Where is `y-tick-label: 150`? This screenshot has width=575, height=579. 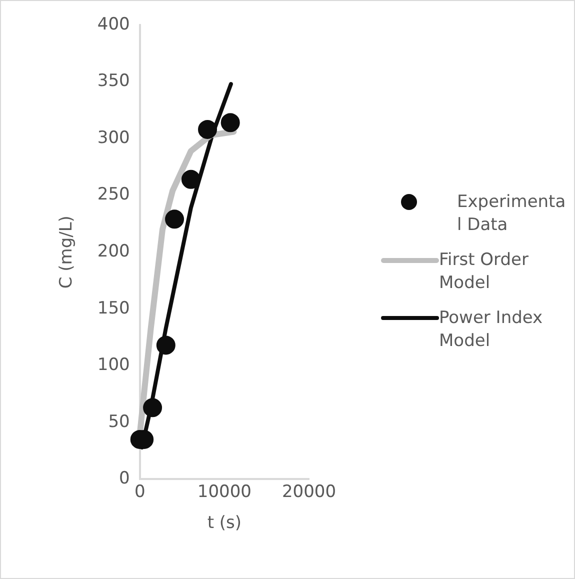 y-tick-label: 150 is located at coordinates (113, 308).